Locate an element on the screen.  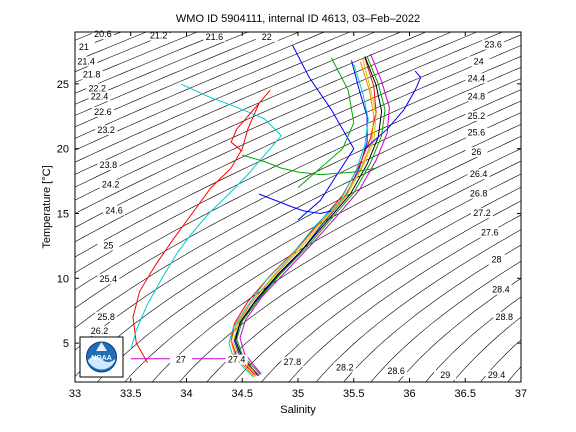
isopycnal-label: 27.2 is located at coordinates (482, 213).